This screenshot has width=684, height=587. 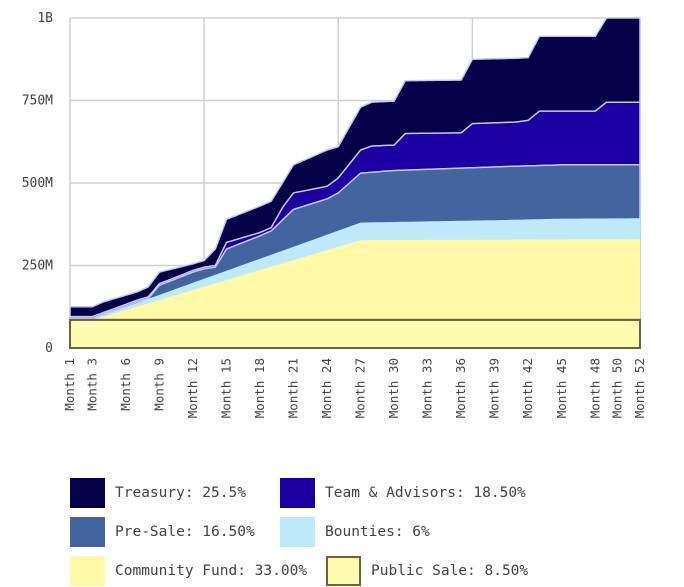 What do you see at coordinates (180, 493) in the screenshot?
I see `legend-label: Treasury: 25.5%` at bounding box center [180, 493].